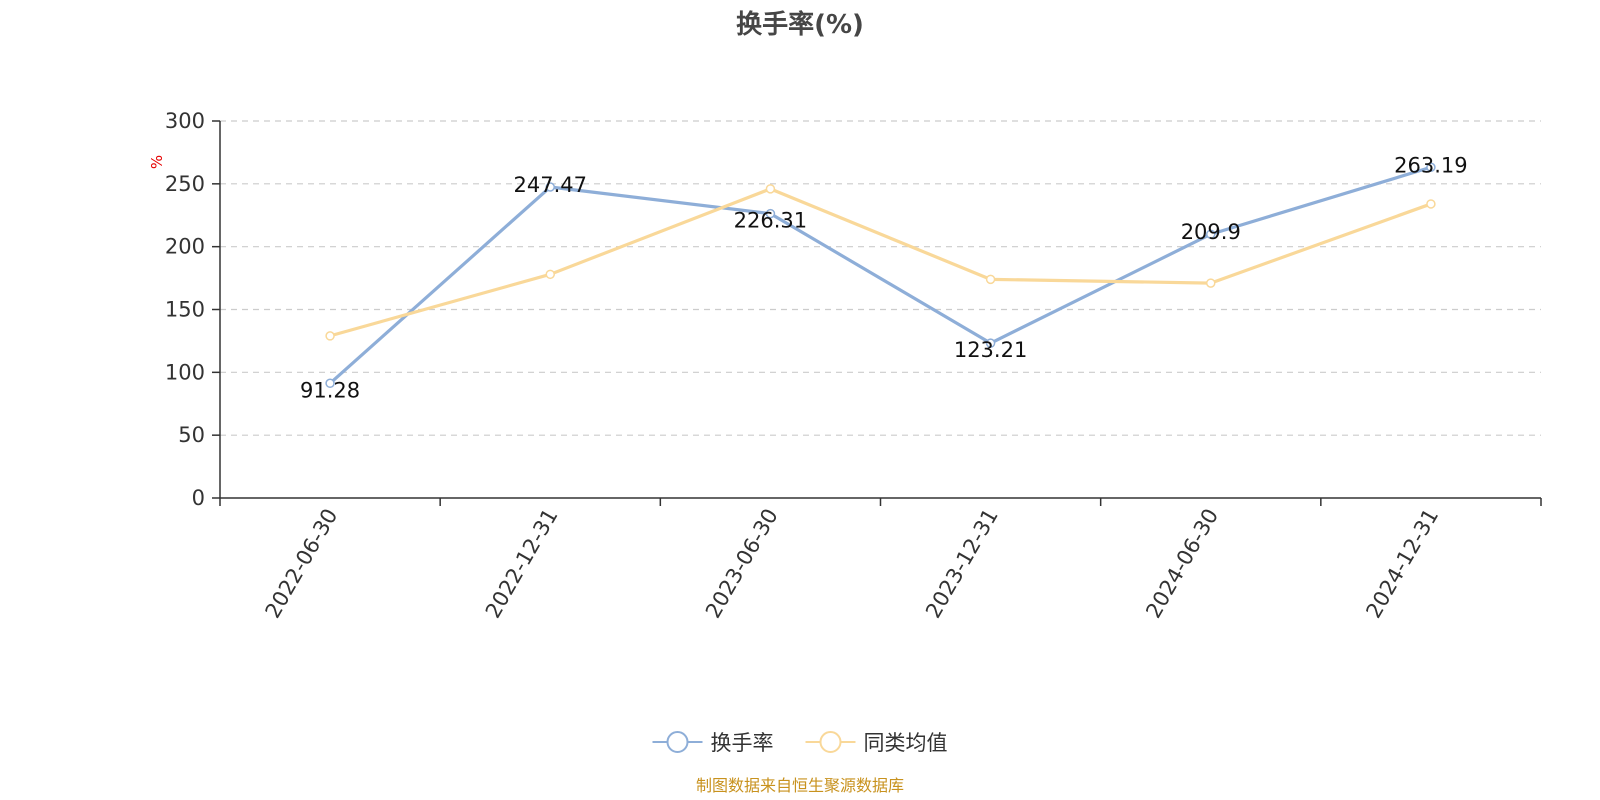  What do you see at coordinates (800, 743) in the screenshot?
I see `legend: 换手率 同类均值` at bounding box center [800, 743].